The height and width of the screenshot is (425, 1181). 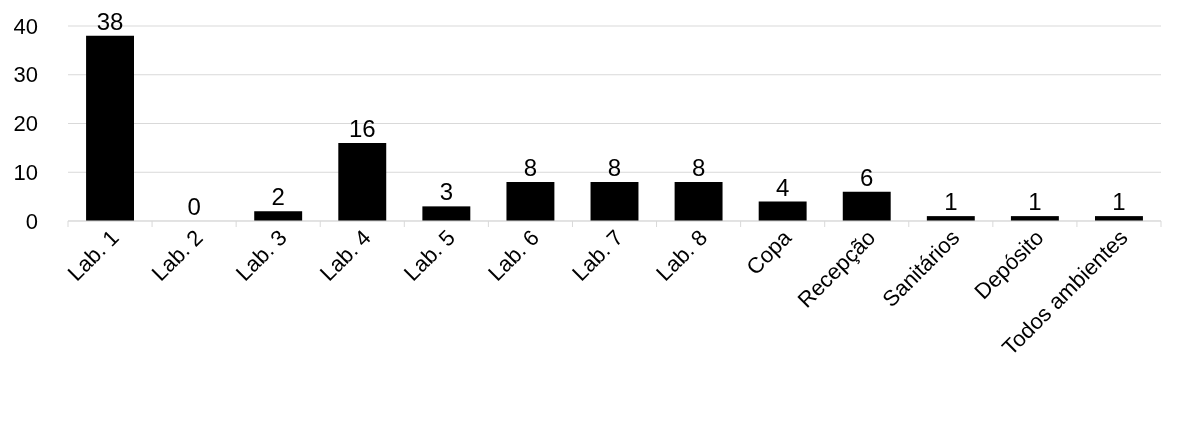 What do you see at coordinates (362, 128) in the screenshot?
I see `data-label: 16` at bounding box center [362, 128].